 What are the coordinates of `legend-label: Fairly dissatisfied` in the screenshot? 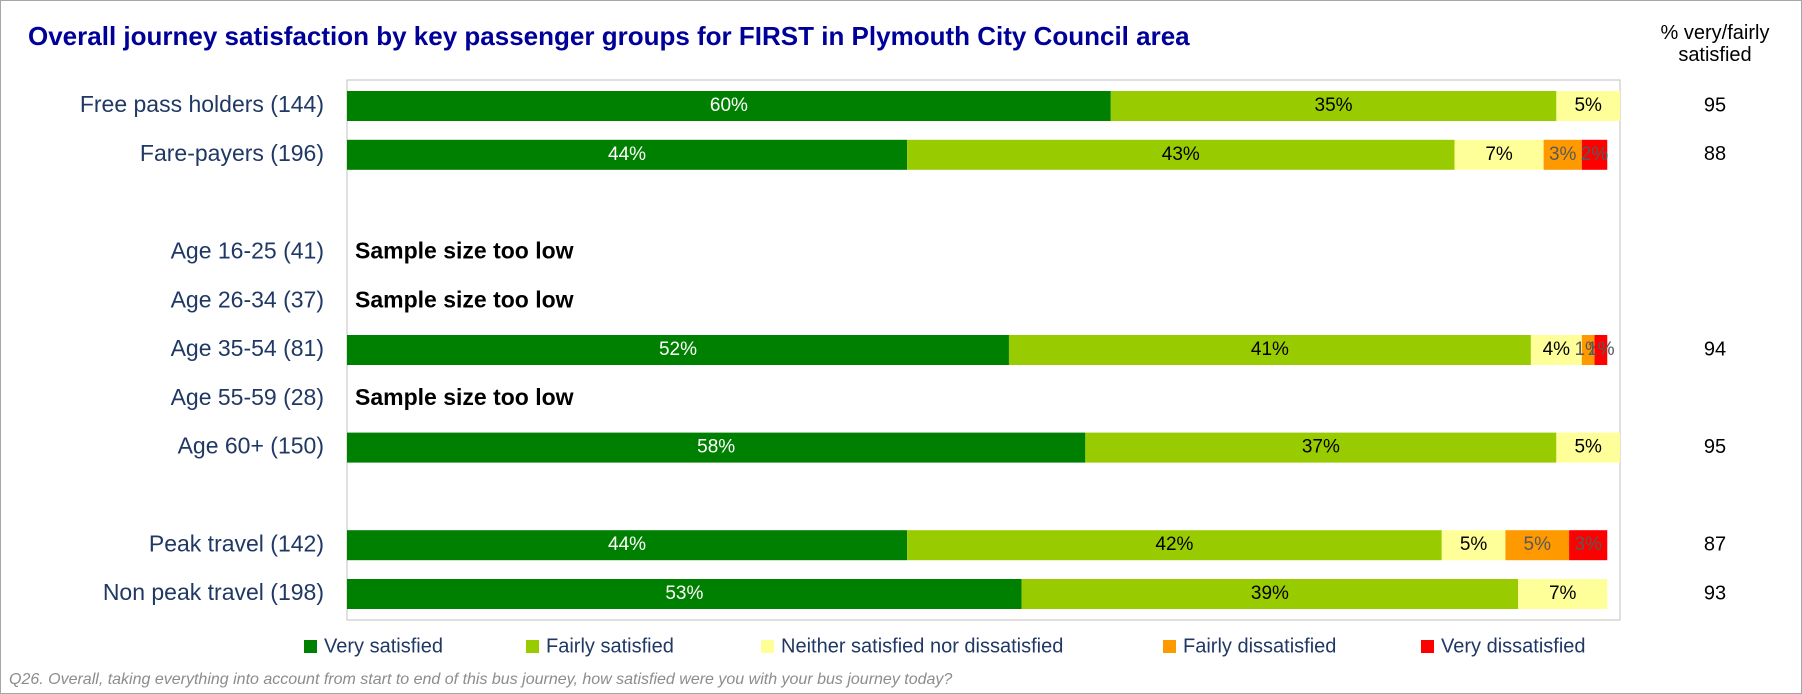 It's located at (1259, 646).